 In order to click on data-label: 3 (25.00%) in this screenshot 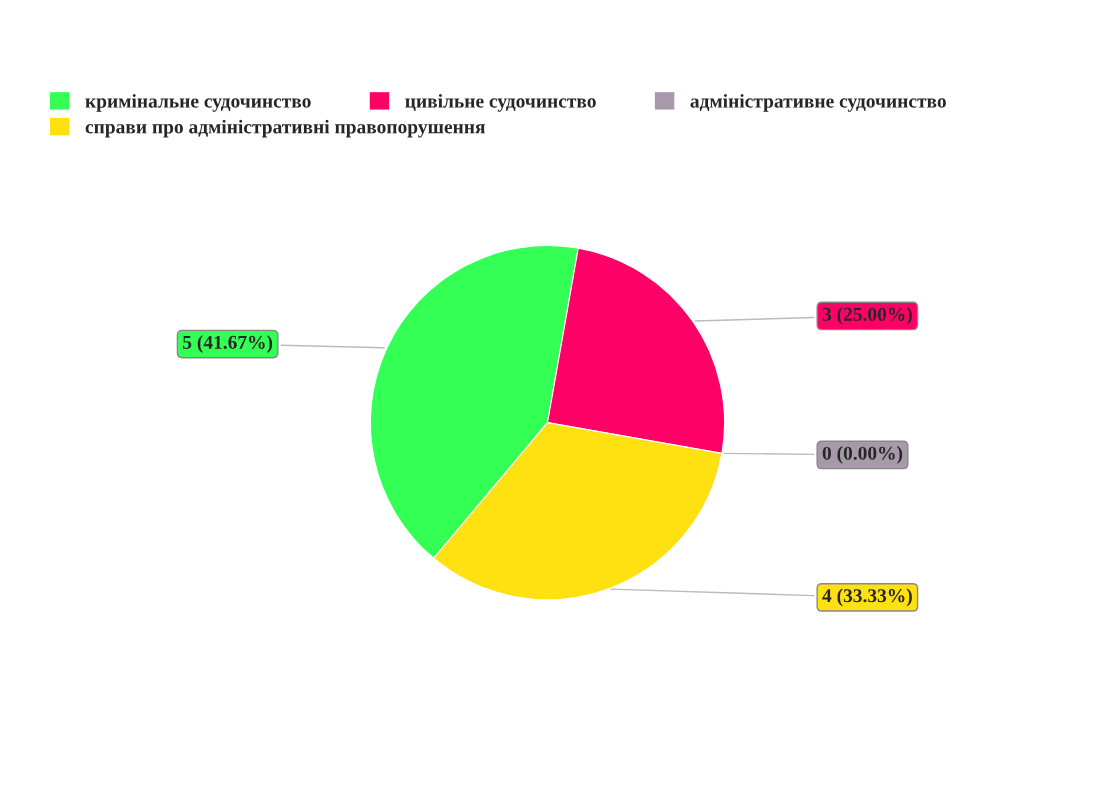, I will do `click(867, 316)`.